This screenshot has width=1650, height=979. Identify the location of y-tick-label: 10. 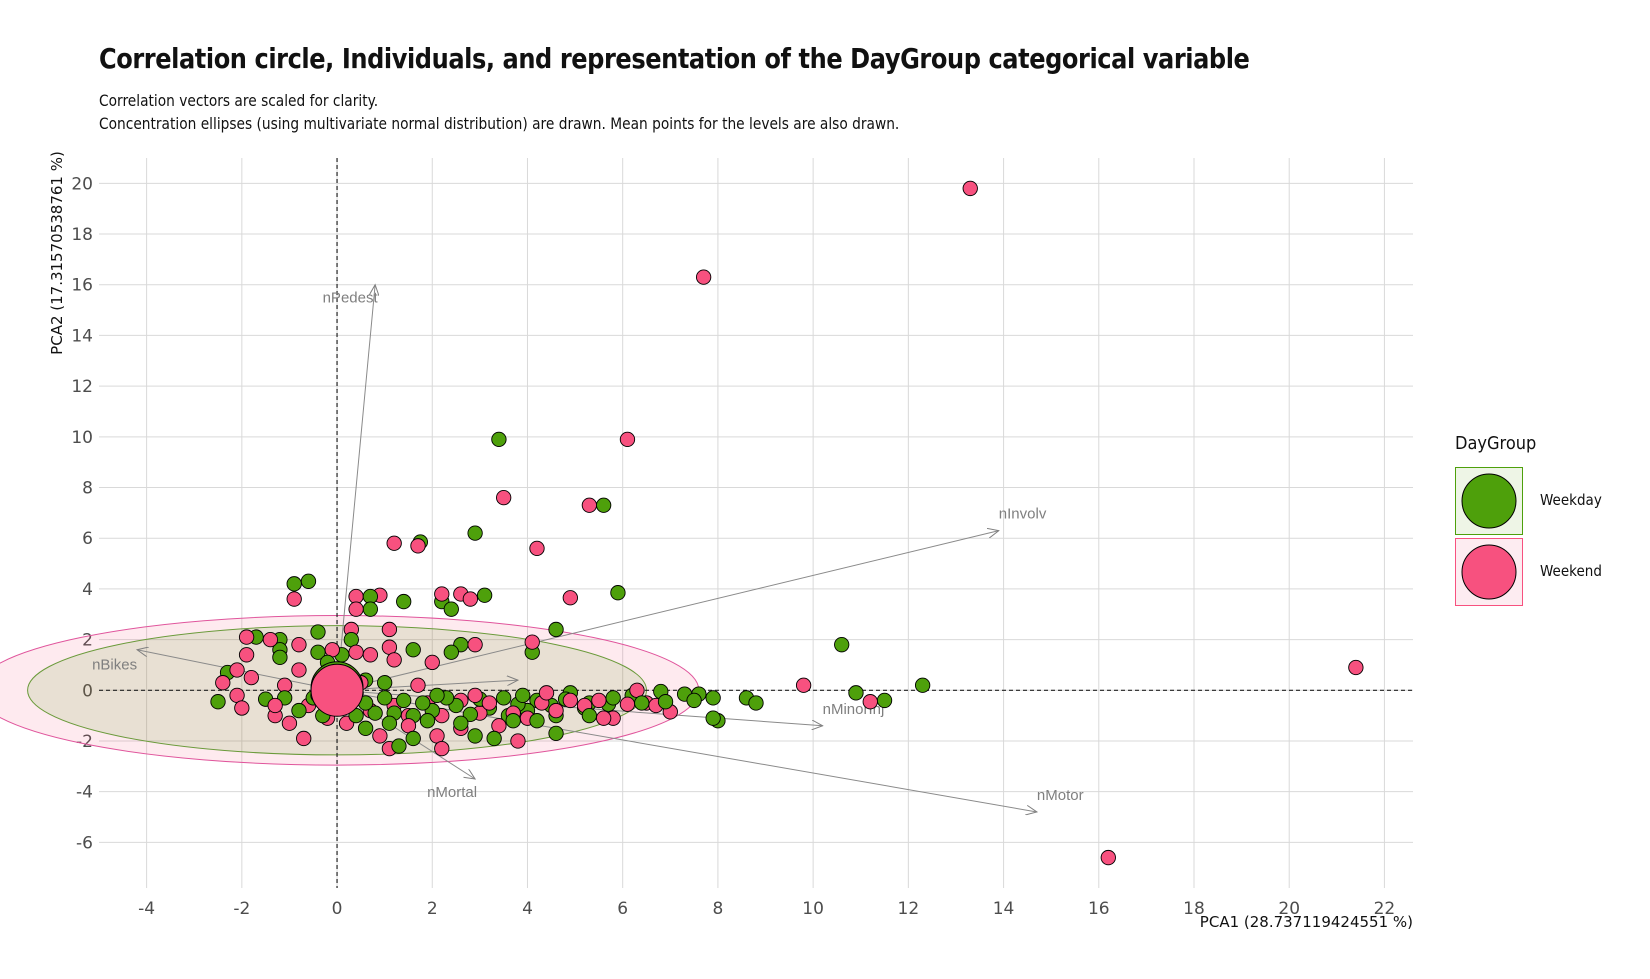
(82, 438).